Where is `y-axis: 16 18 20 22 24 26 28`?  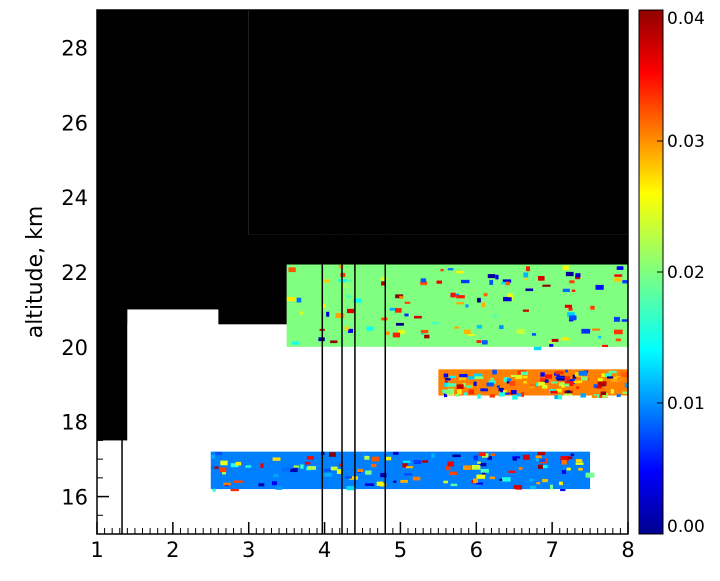 y-axis: 16 18 20 22 24 26 28 is located at coordinates (85, 272).